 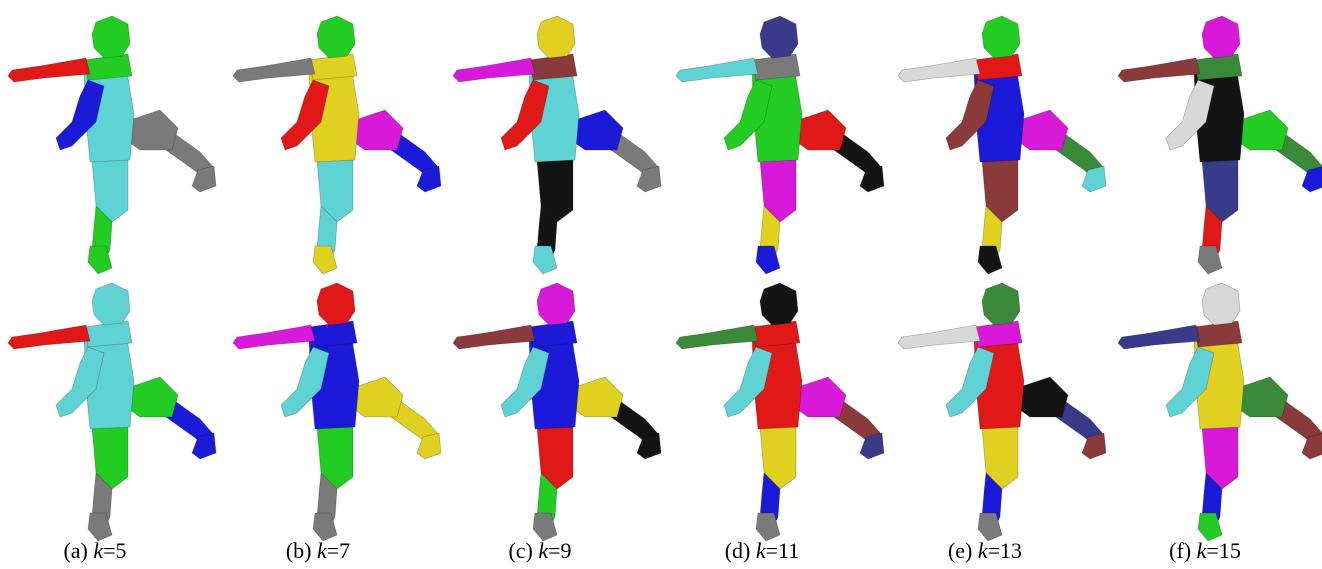 What do you see at coordinates (782, 550) in the screenshot?
I see `caption-value: =11` at bounding box center [782, 550].